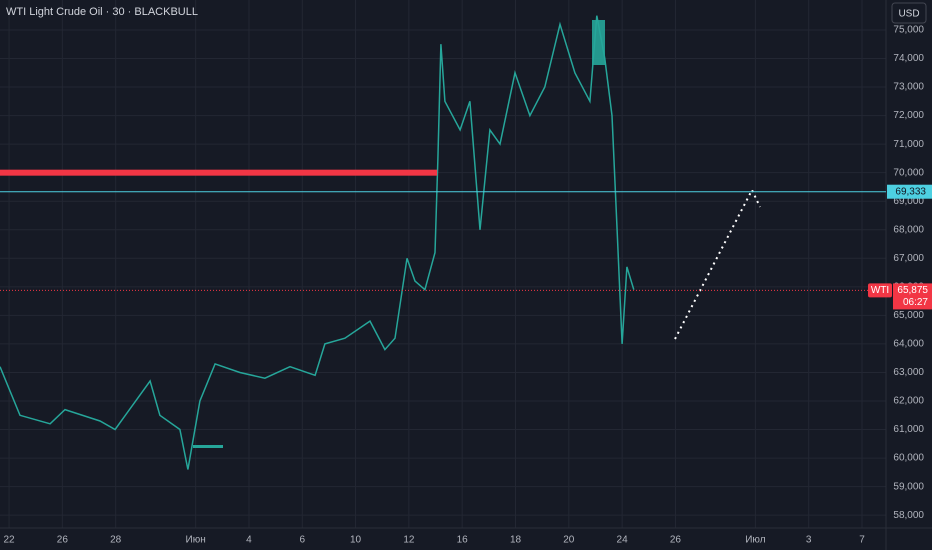 The width and height of the screenshot is (932, 550). What do you see at coordinates (908, 458) in the screenshot?
I see `y-tick-label: 60,000` at bounding box center [908, 458].